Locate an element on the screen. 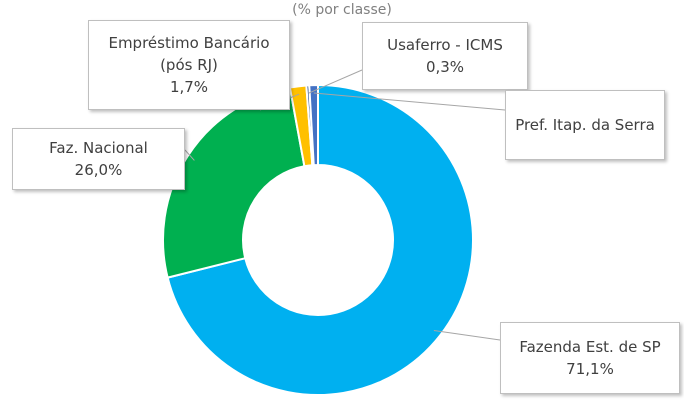  label-value: 71,1% is located at coordinates (590, 369).